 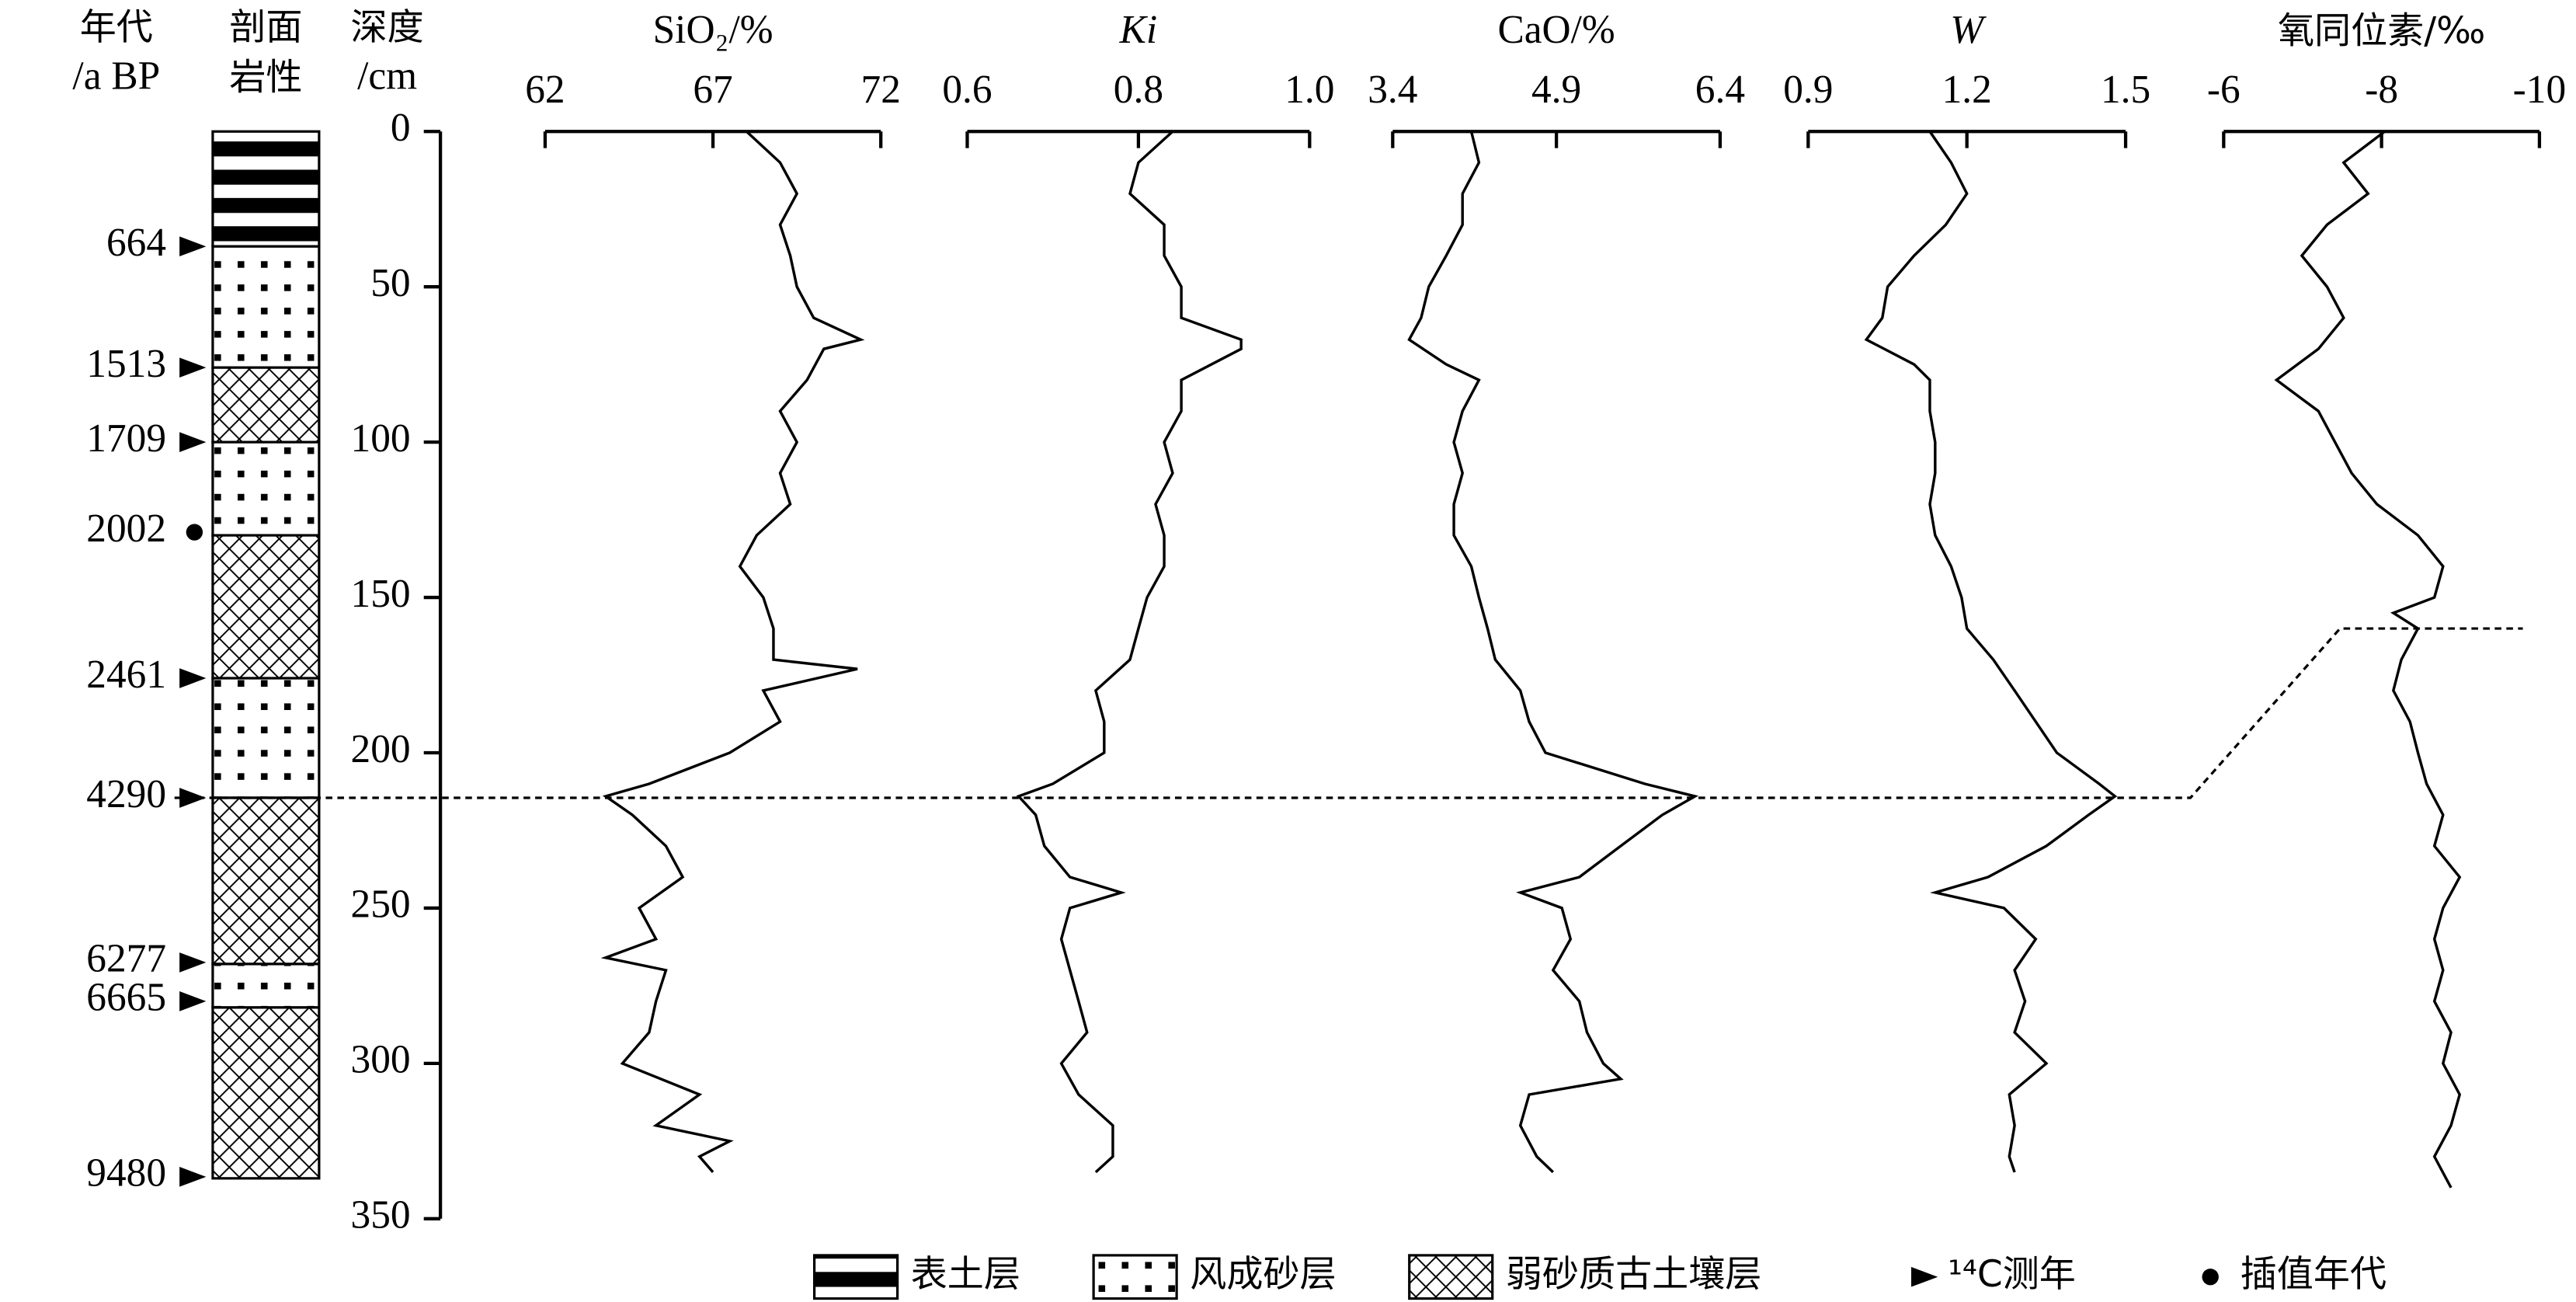 What do you see at coordinates (116, 27) in the screenshot?
I see `age-header: 年代` at bounding box center [116, 27].